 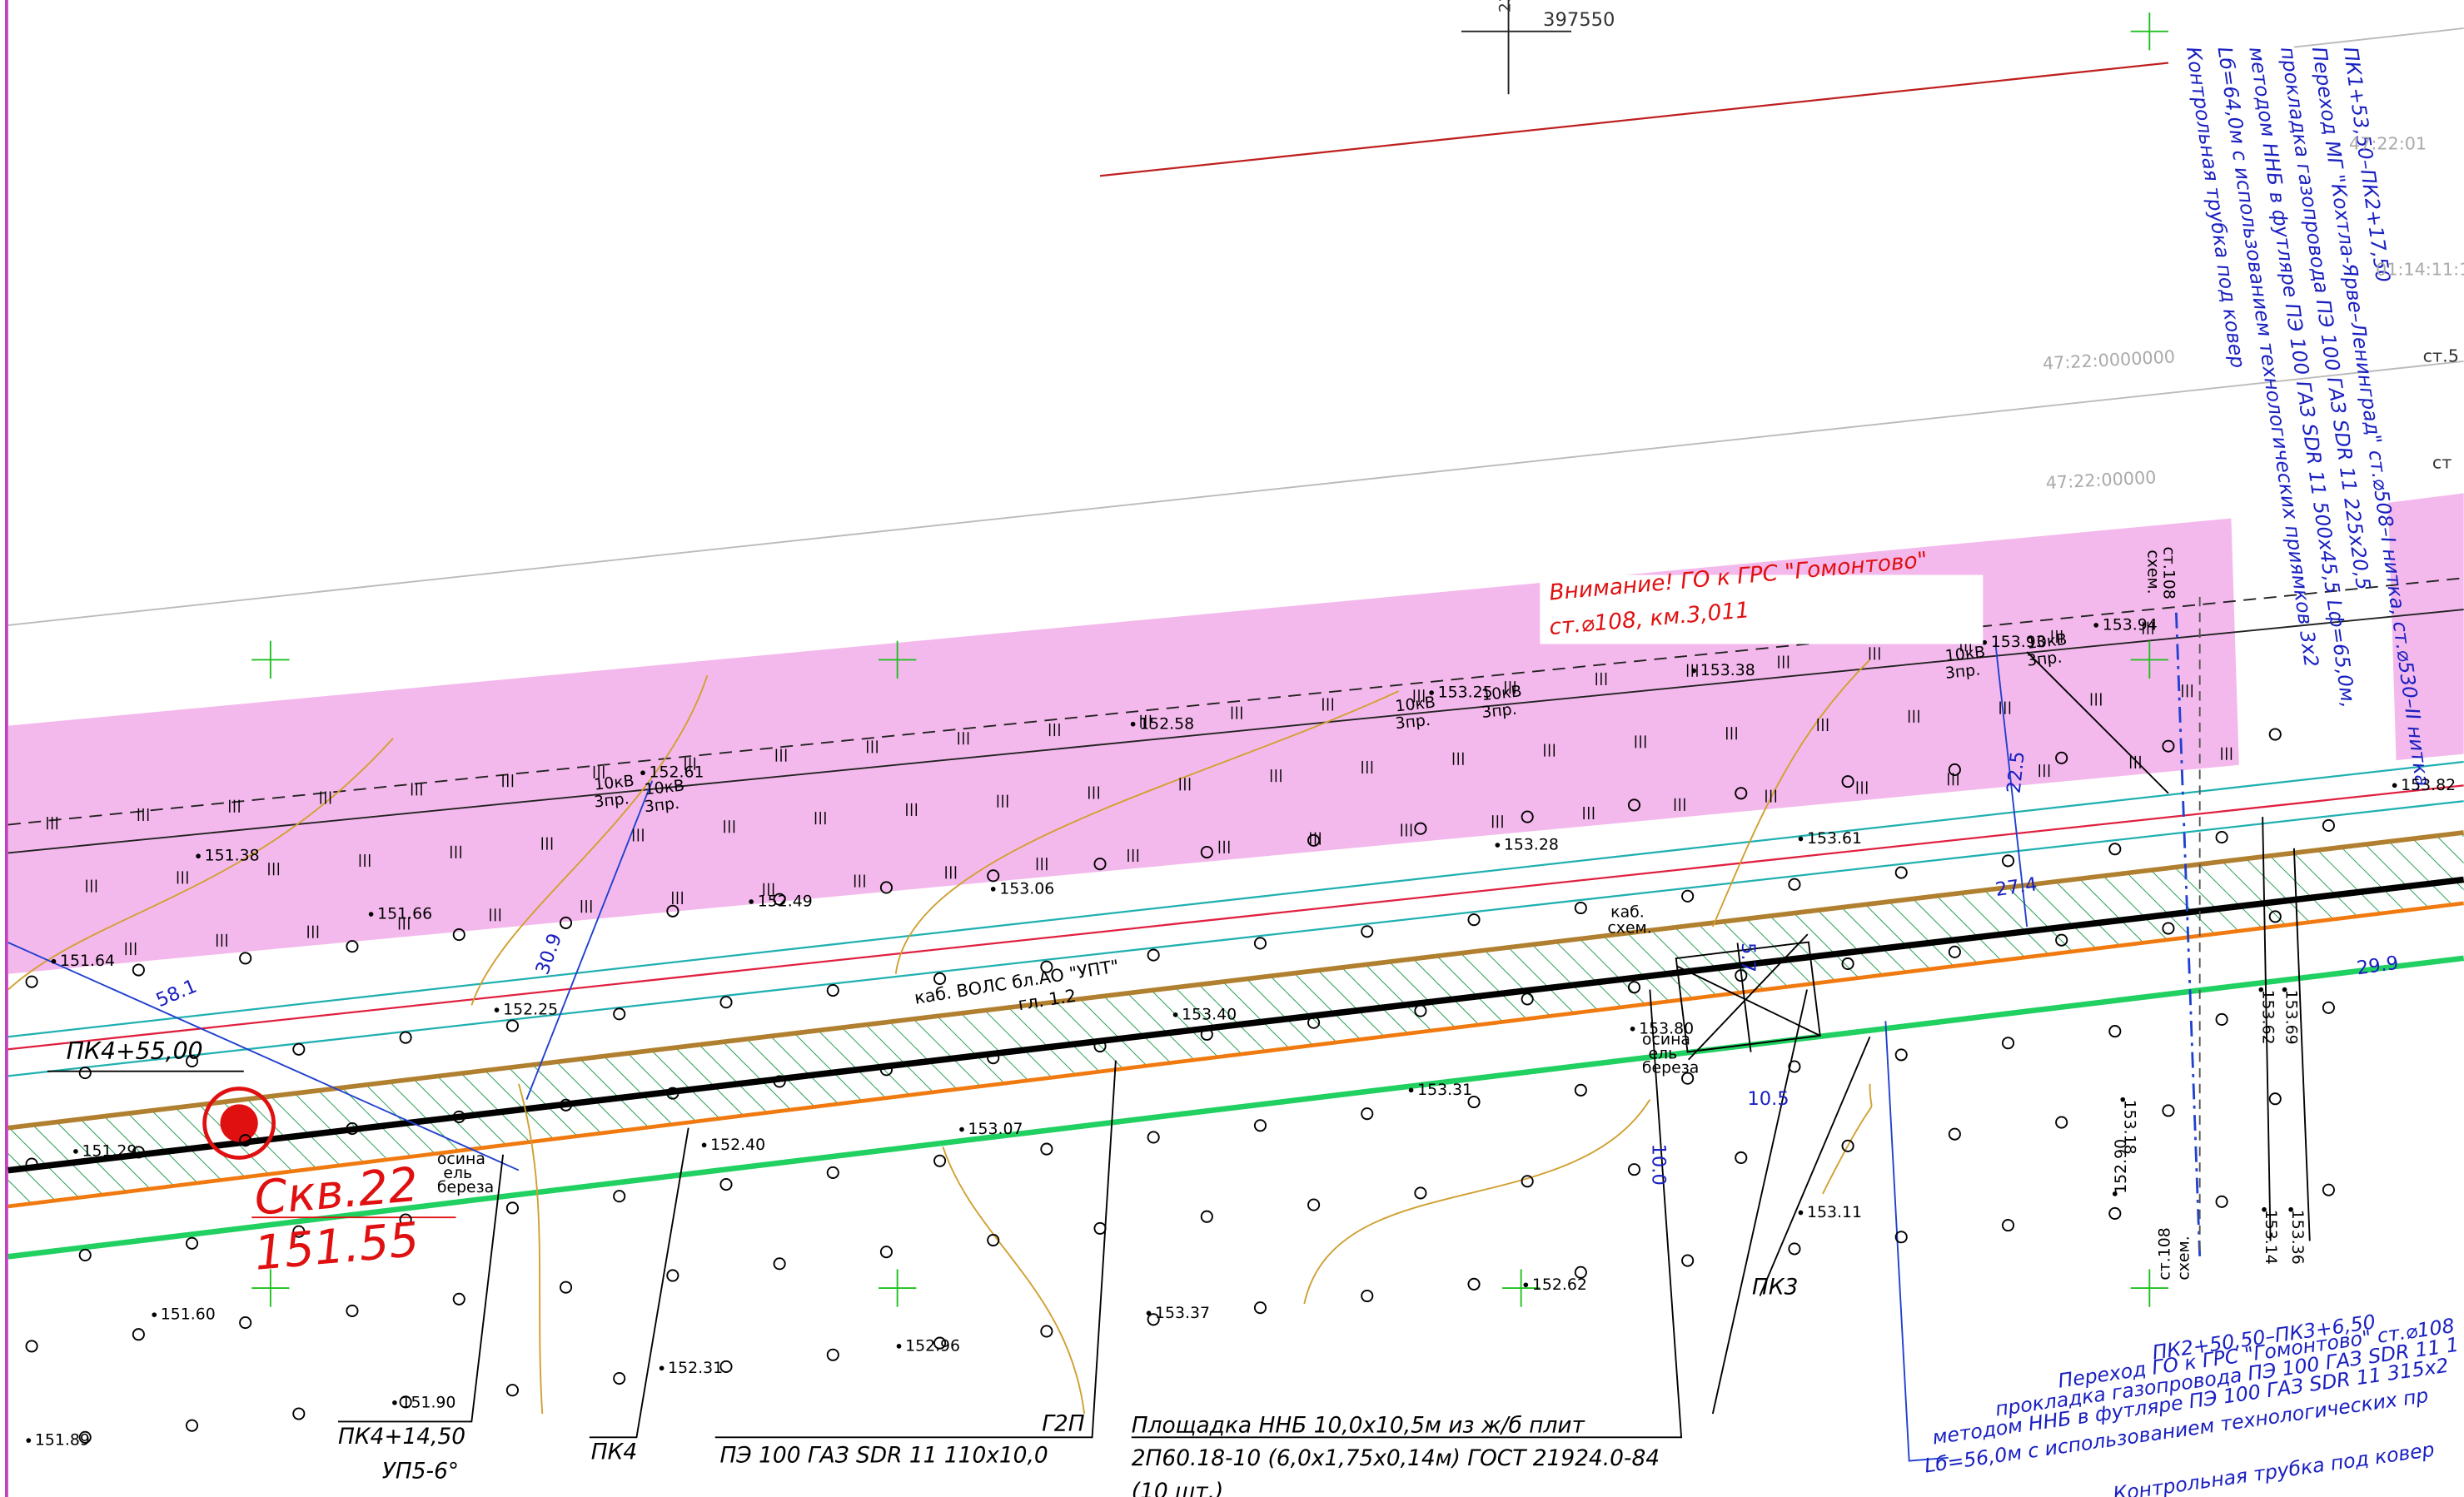 I want to click on parcel-id: 47:22:01, so click(x=2388, y=144).